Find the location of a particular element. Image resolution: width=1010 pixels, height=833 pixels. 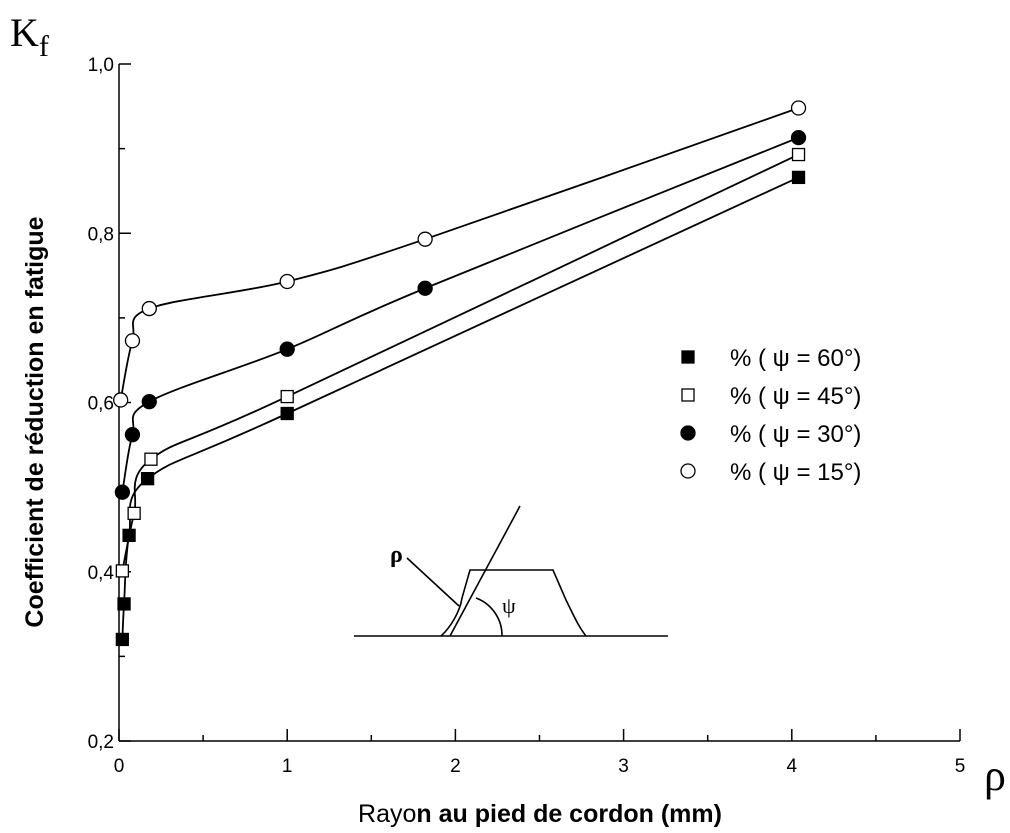

legend-label-0: % ( ψ = 60°) is located at coordinates (795, 358).